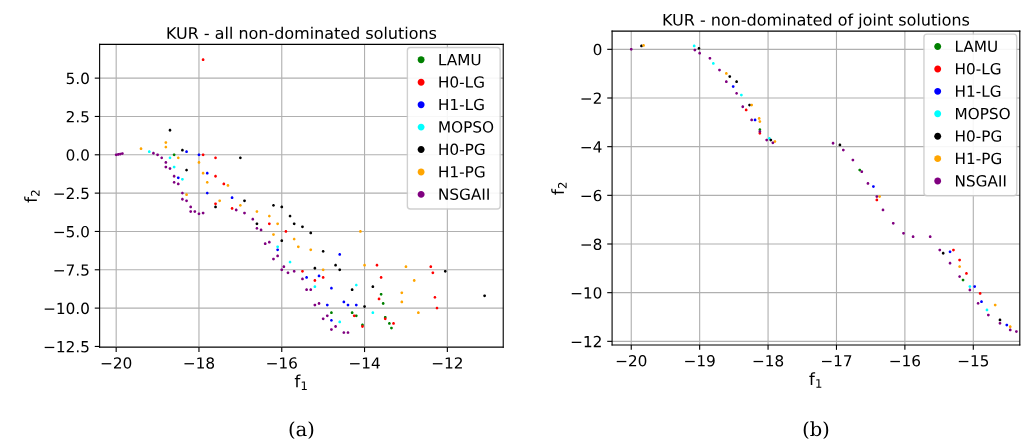 The image size is (1027, 444). I want to click on y-tick-label: 2.5, so click(77, 116).